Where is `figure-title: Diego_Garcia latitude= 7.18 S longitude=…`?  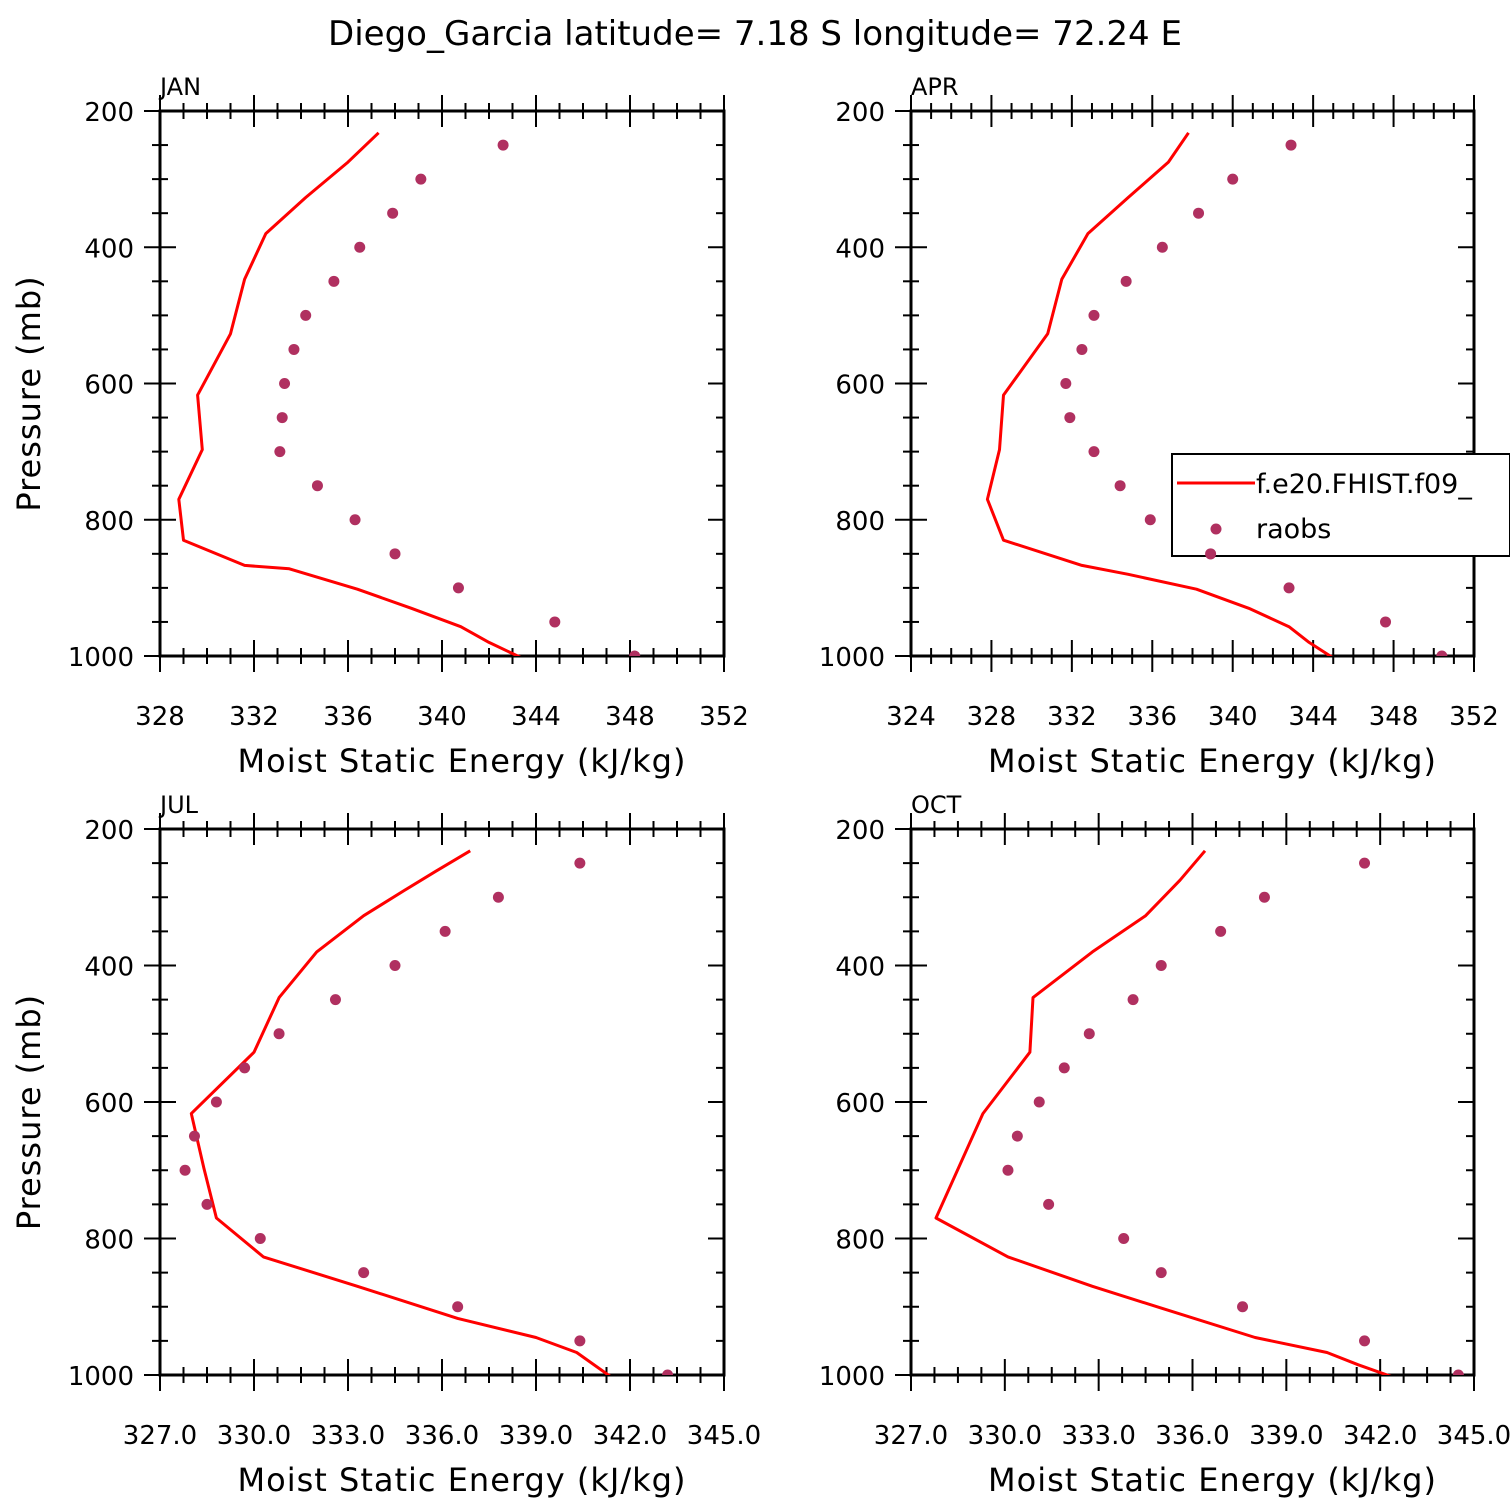 figure-title: Diego_Garcia latitude= 7.18 S longitude=… is located at coordinates (755, 34).